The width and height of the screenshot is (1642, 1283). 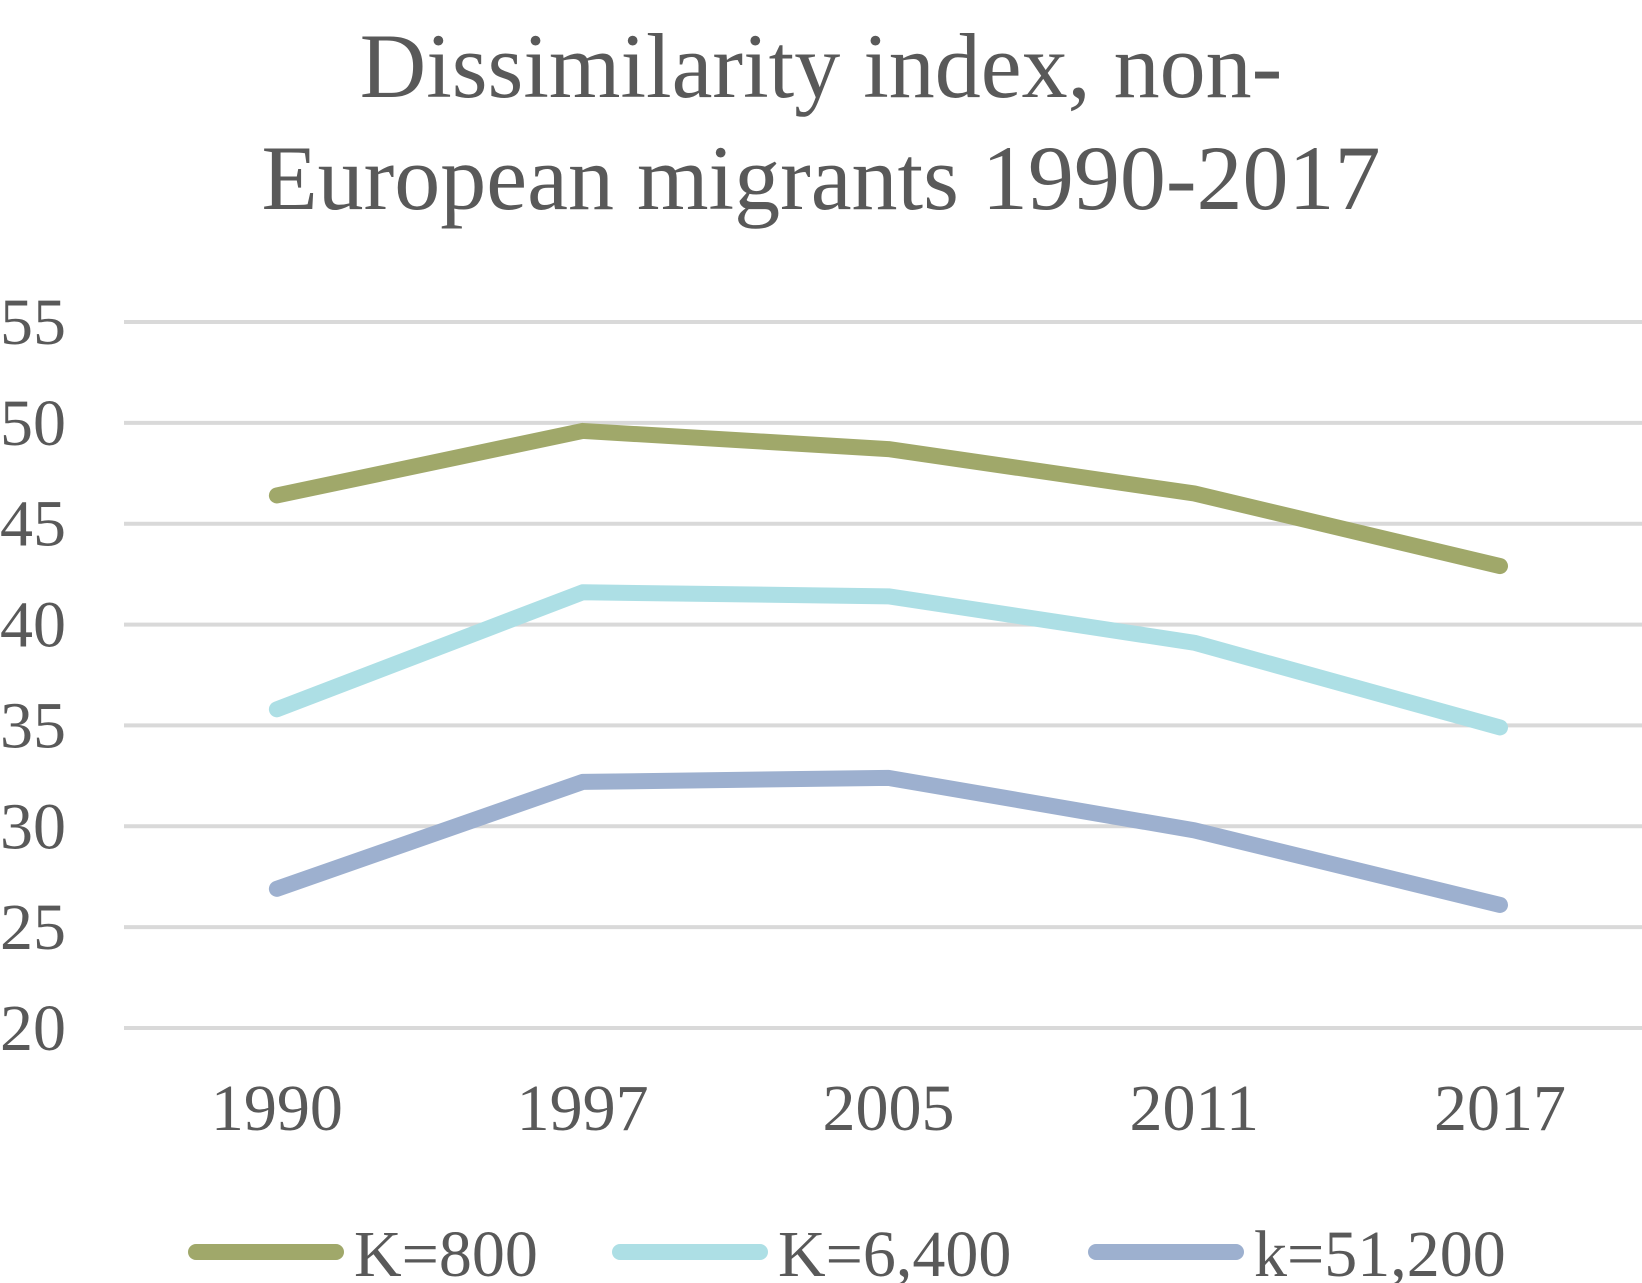 What do you see at coordinates (276, 888) in the screenshot?
I see `data-point-s3-1990` at bounding box center [276, 888].